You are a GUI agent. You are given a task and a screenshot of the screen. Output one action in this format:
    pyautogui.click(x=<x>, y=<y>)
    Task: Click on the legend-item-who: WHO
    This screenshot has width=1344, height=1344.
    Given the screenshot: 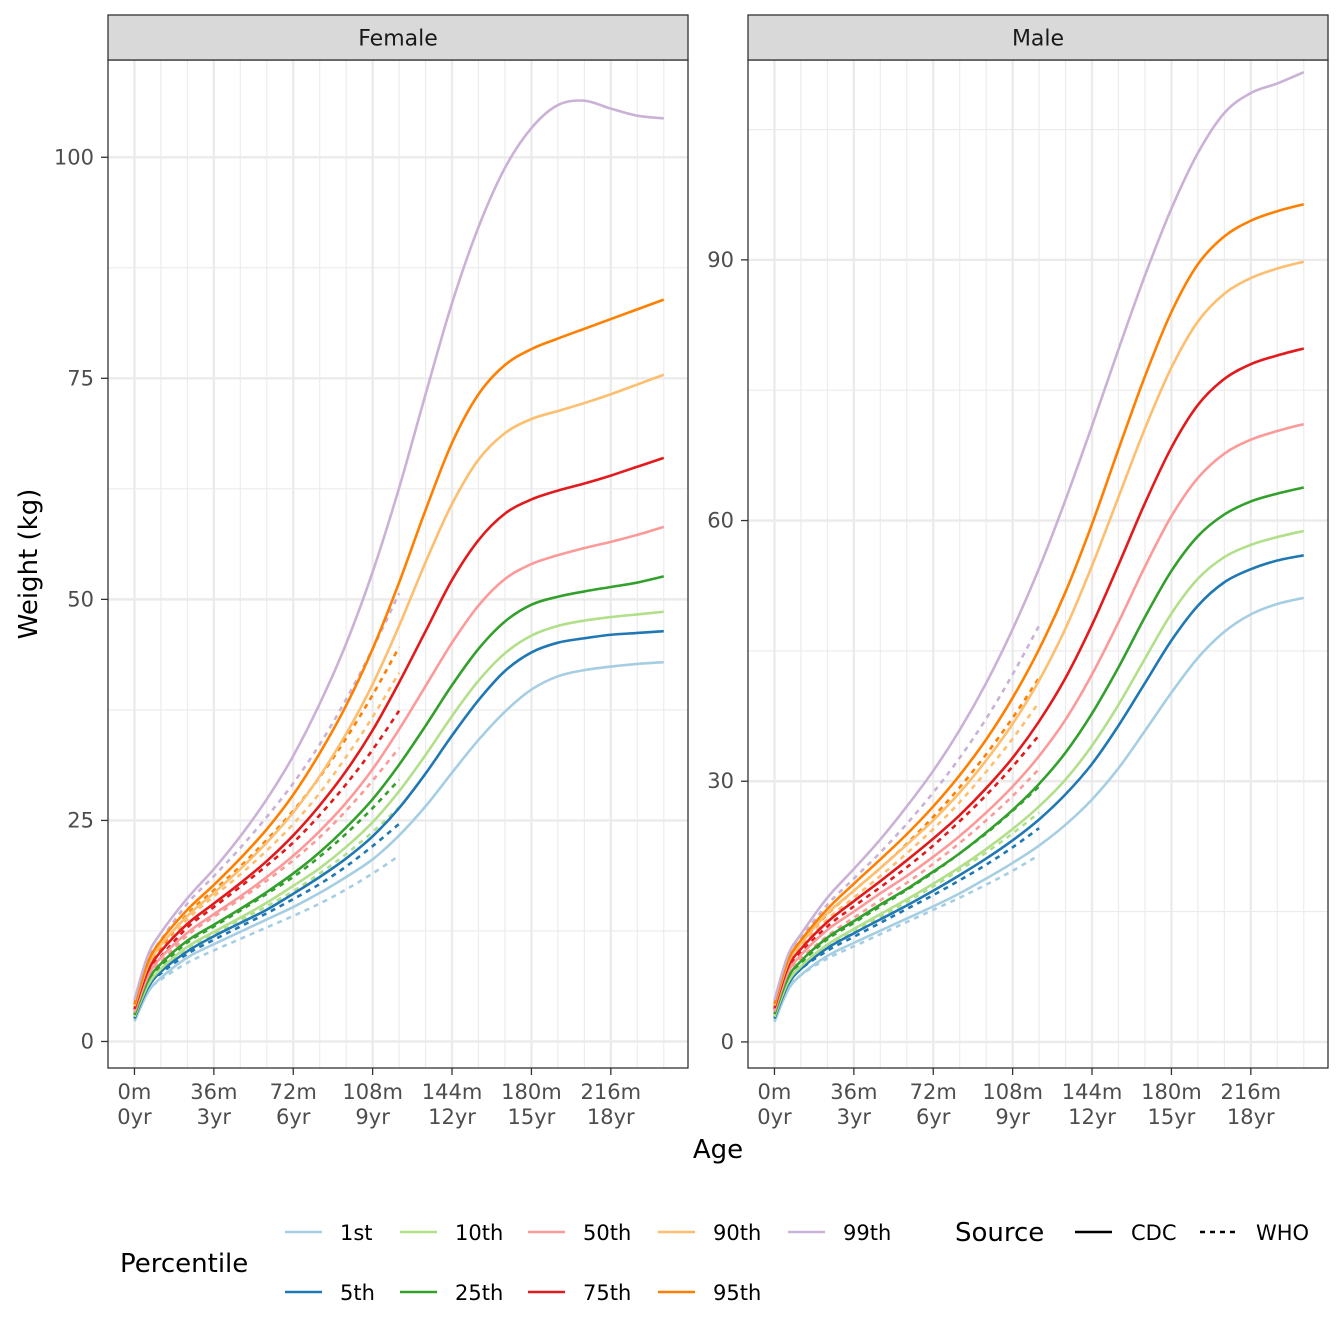 What is the action you would take?
    pyautogui.click(x=1254, y=1233)
    